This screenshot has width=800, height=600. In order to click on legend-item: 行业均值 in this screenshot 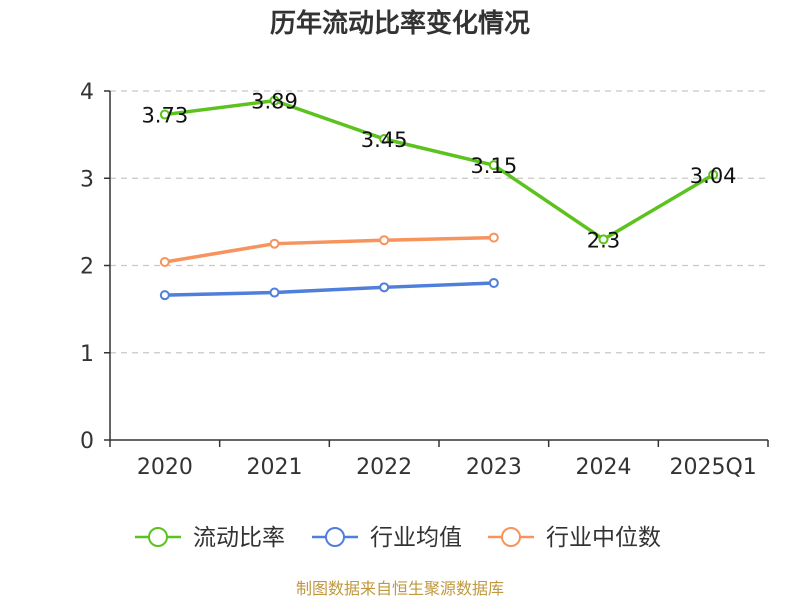, I will do `click(387, 538)`.